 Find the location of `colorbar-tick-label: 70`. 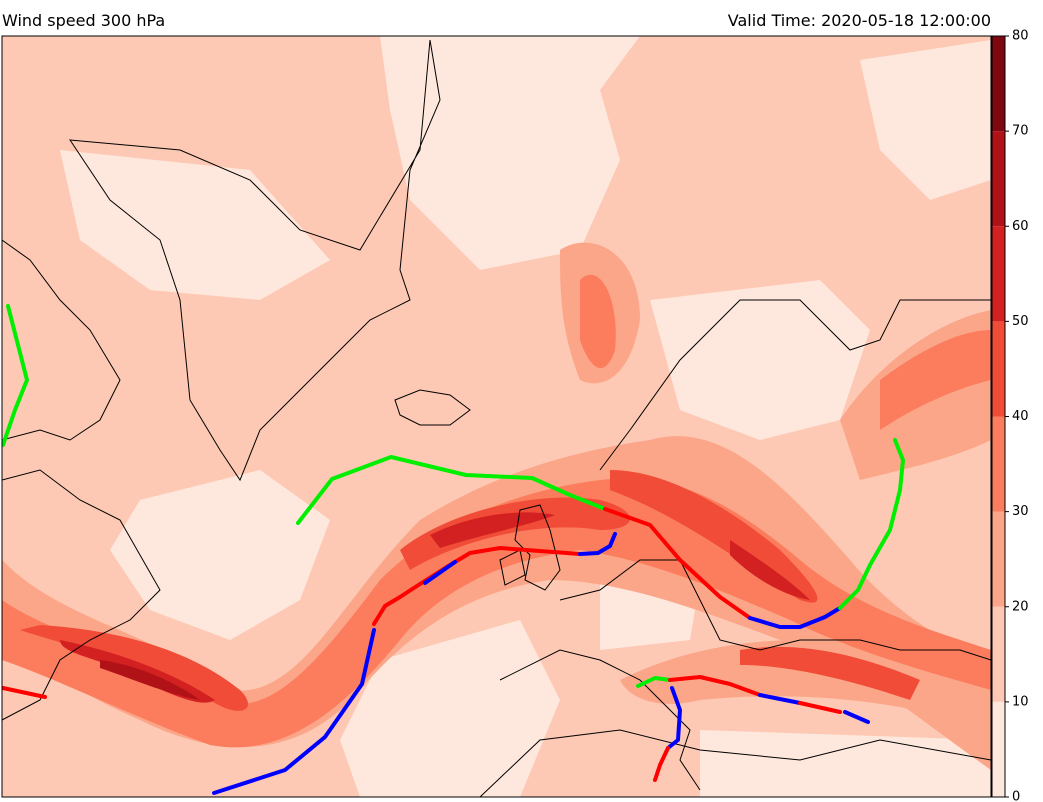

colorbar-tick-label: 70 is located at coordinates (1020, 131).